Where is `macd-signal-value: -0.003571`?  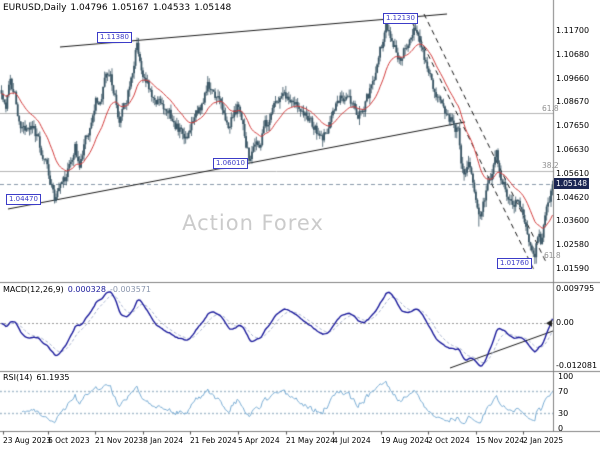 macd-signal-value: -0.003571 is located at coordinates (130, 289).